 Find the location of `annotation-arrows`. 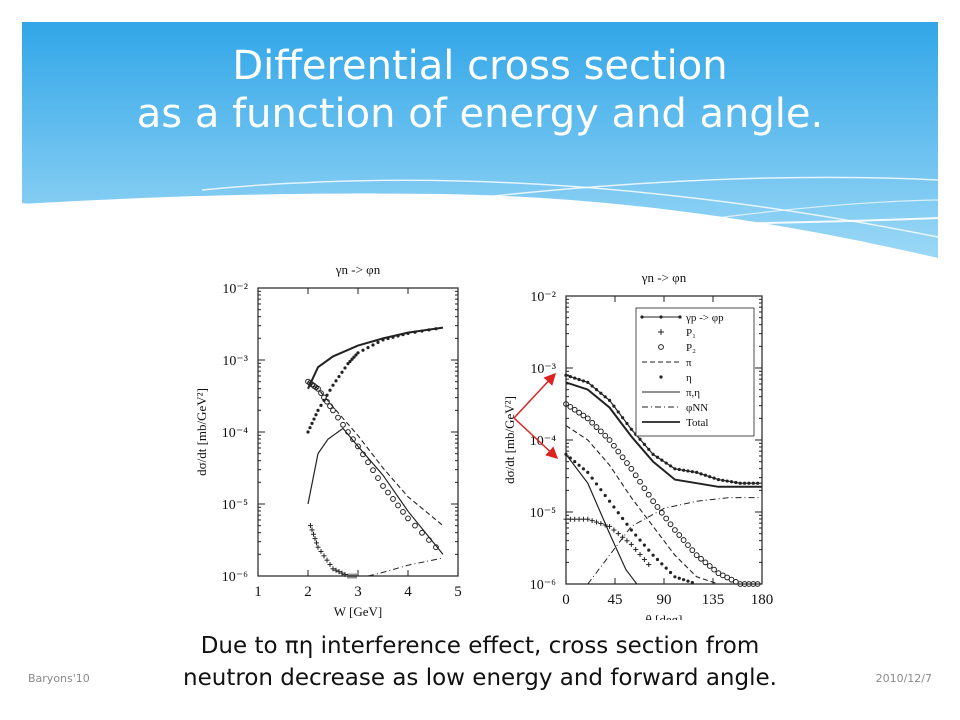

annotation-arrows is located at coordinates (536, 416).